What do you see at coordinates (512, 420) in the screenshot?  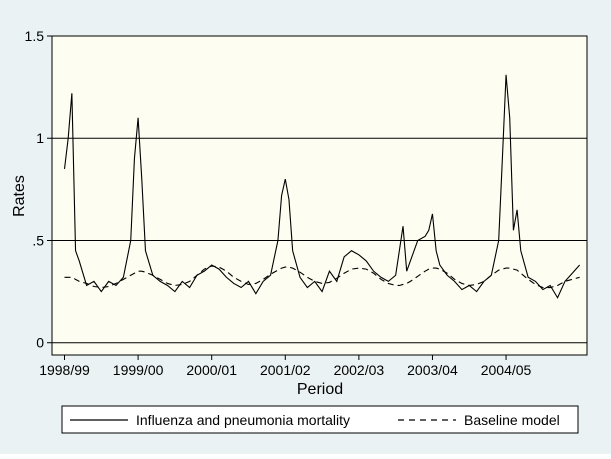 I see `legend-label: Baseline model` at bounding box center [512, 420].